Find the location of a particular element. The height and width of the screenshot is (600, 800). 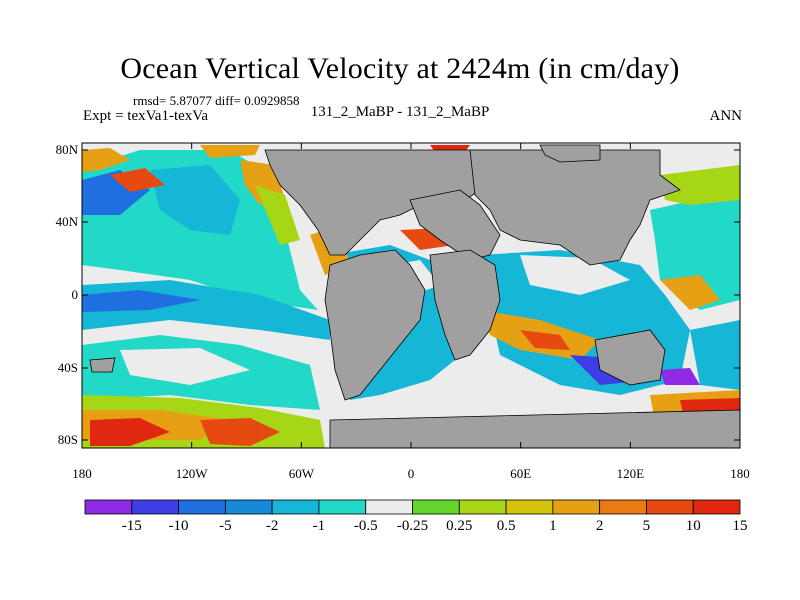

stats-line: rmsd= 5.87077 diff= 0.0929858 is located at coordinates (216, 100).